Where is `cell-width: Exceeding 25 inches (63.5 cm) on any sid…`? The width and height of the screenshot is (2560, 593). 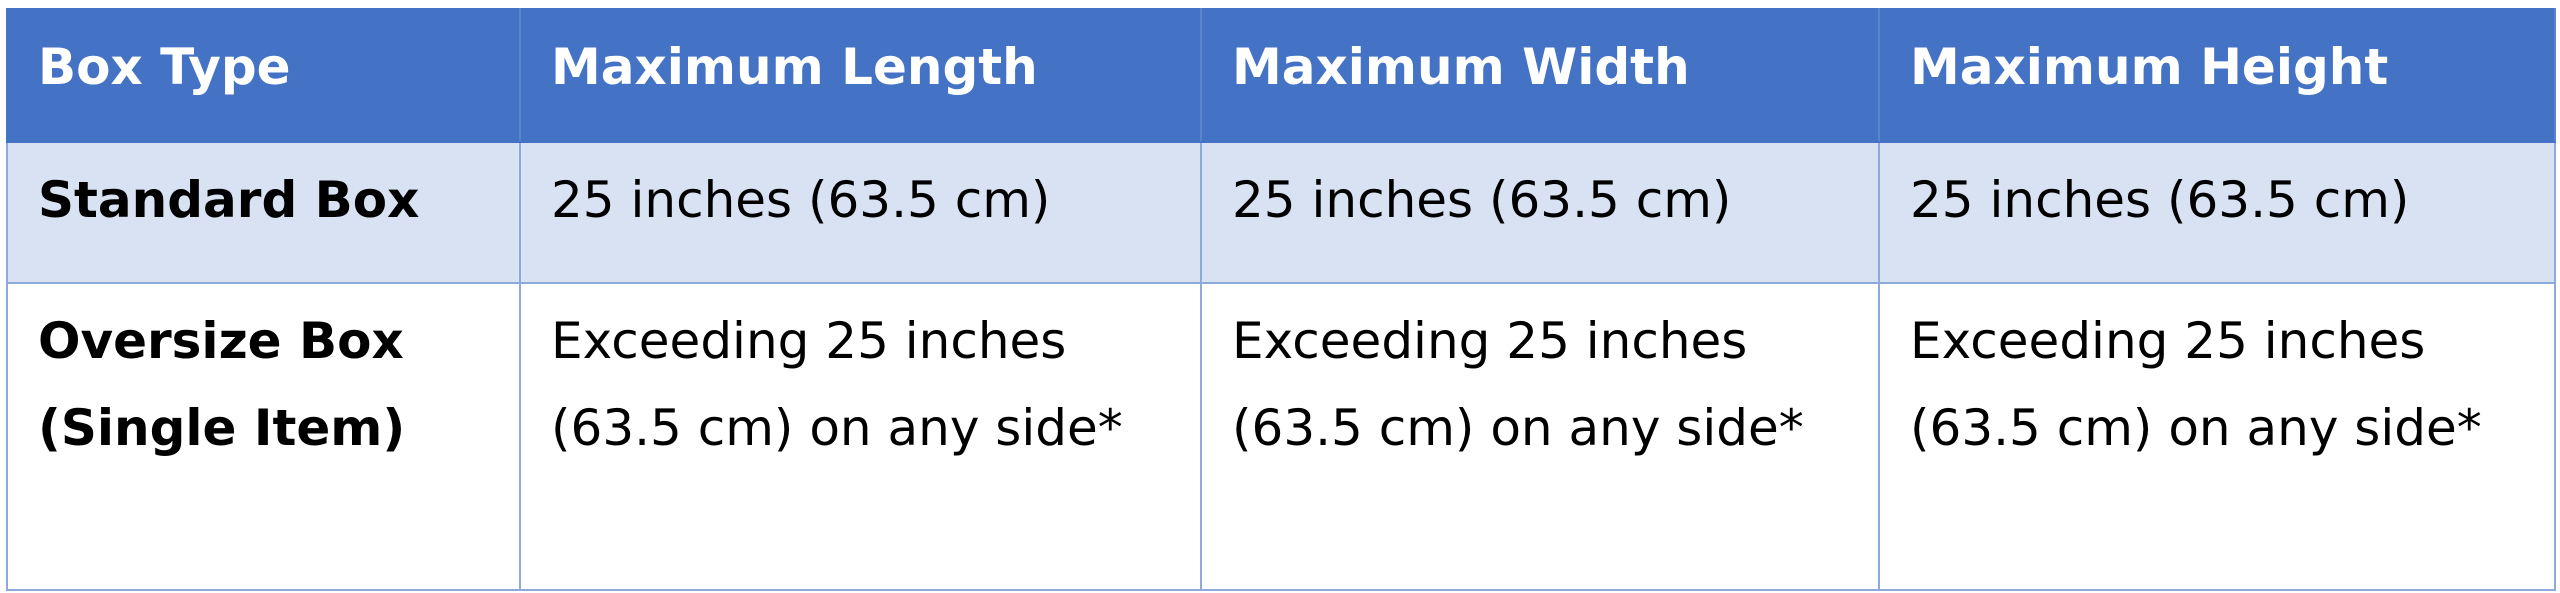
cell-width: Exceeding 25 inches (63.5 cm) on any sid… is located at coordinates (1540, 436).